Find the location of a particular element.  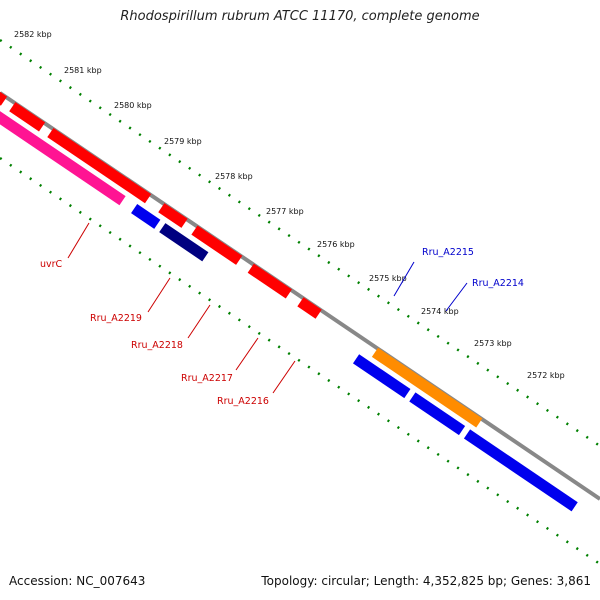

gene-label-rru-a2216: Rru_A2216 is located at coordinates (243, 401).